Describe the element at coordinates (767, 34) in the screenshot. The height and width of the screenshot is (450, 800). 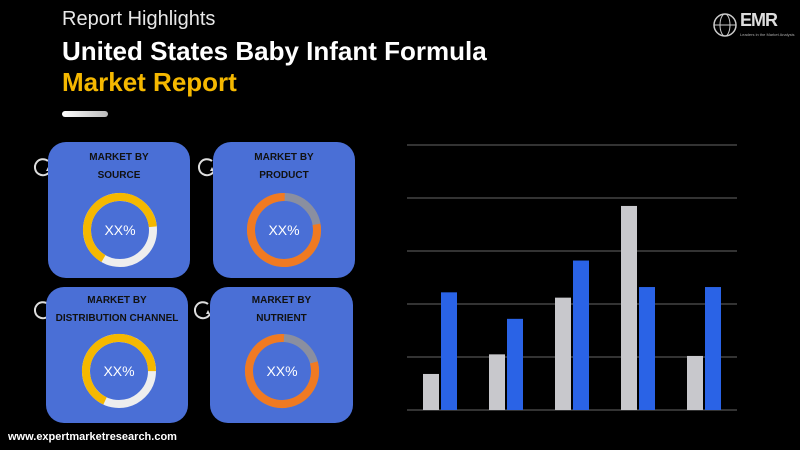
I see `logo-tagline: Leaders in the Market Analysis` at that location.